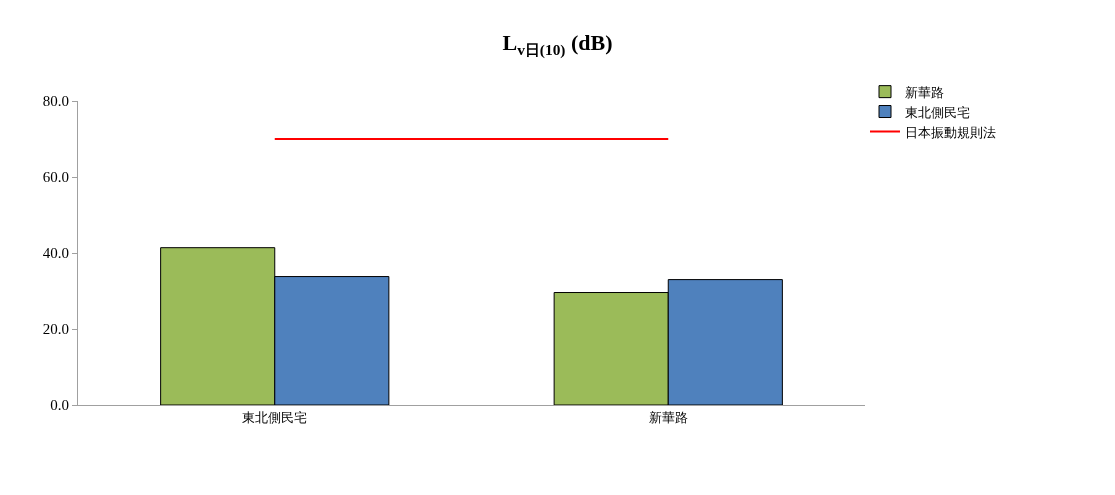 The image size is (1115, 495). Describe the element at coordinates (924, 92) in the screenshot. I see `legend-label: 新華路` at that location.